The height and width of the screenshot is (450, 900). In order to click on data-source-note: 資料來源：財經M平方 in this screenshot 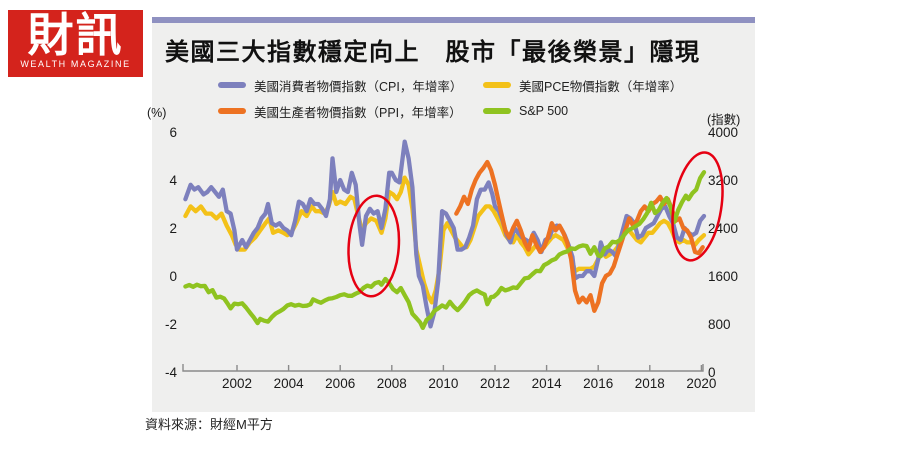, I will do `click(209, 424)`.